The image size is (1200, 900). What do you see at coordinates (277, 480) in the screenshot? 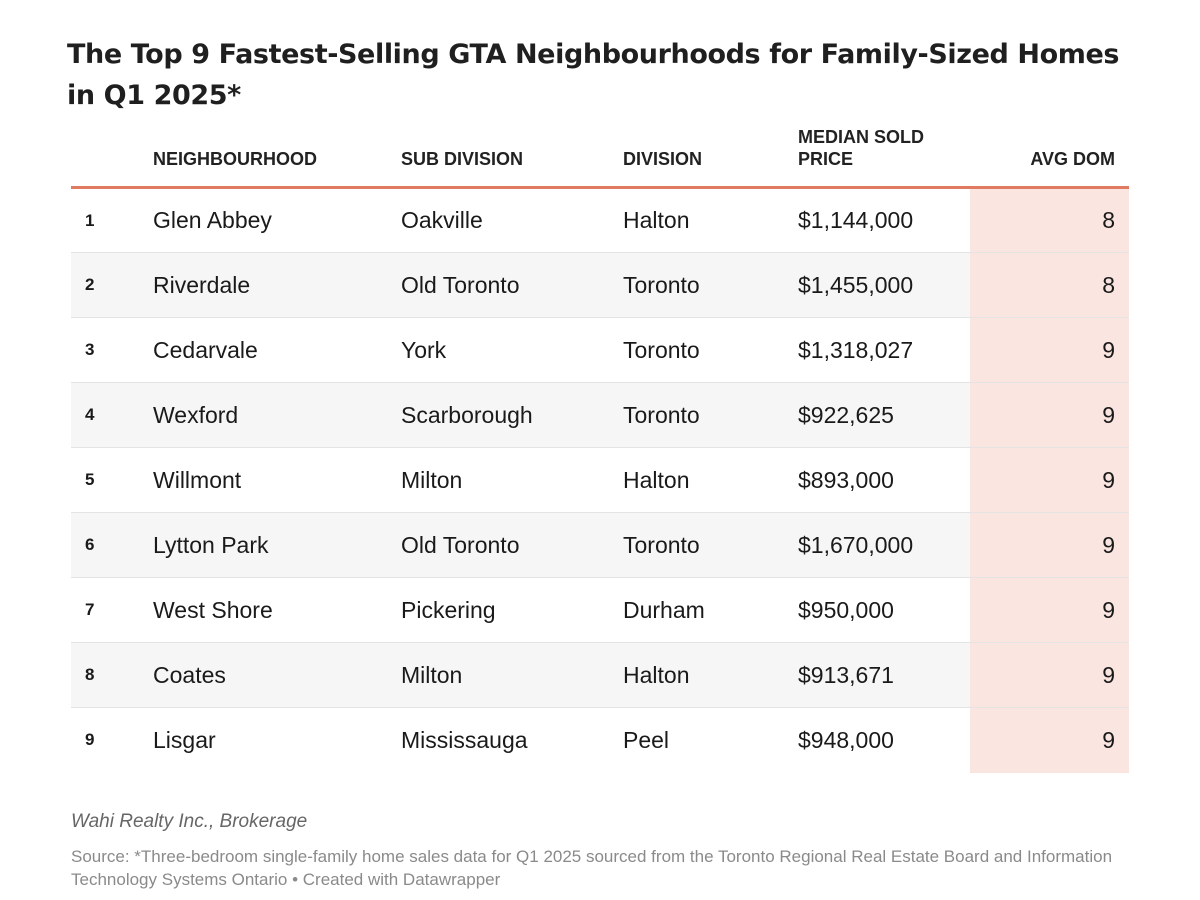
I see `cell-neighbourhood: Willmont` at bounding box center [277, 480].